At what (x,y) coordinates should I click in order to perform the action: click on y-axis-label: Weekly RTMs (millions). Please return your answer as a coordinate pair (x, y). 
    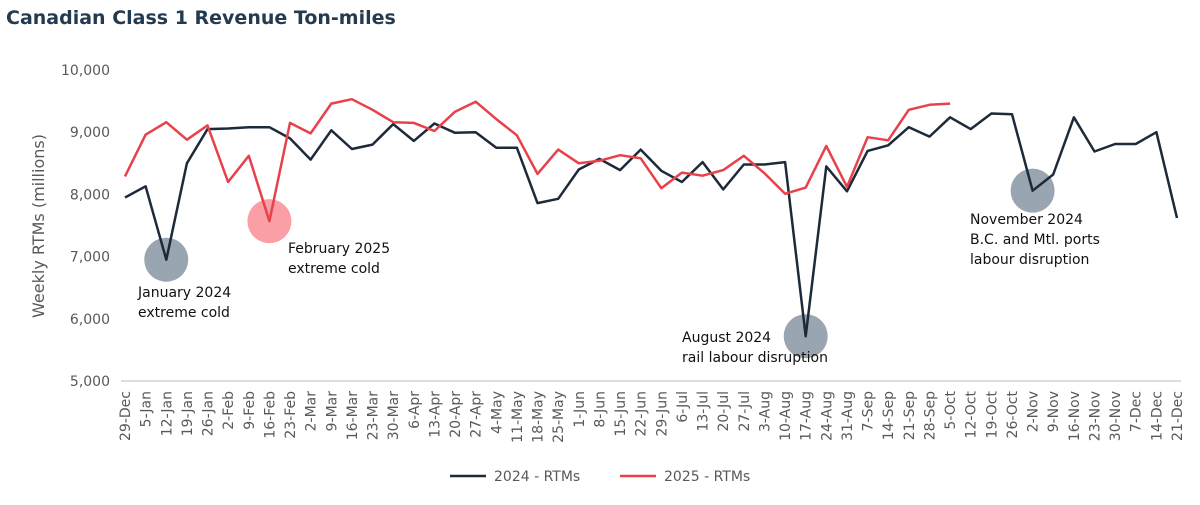
    Looking at the image, I should click on (38, 226).